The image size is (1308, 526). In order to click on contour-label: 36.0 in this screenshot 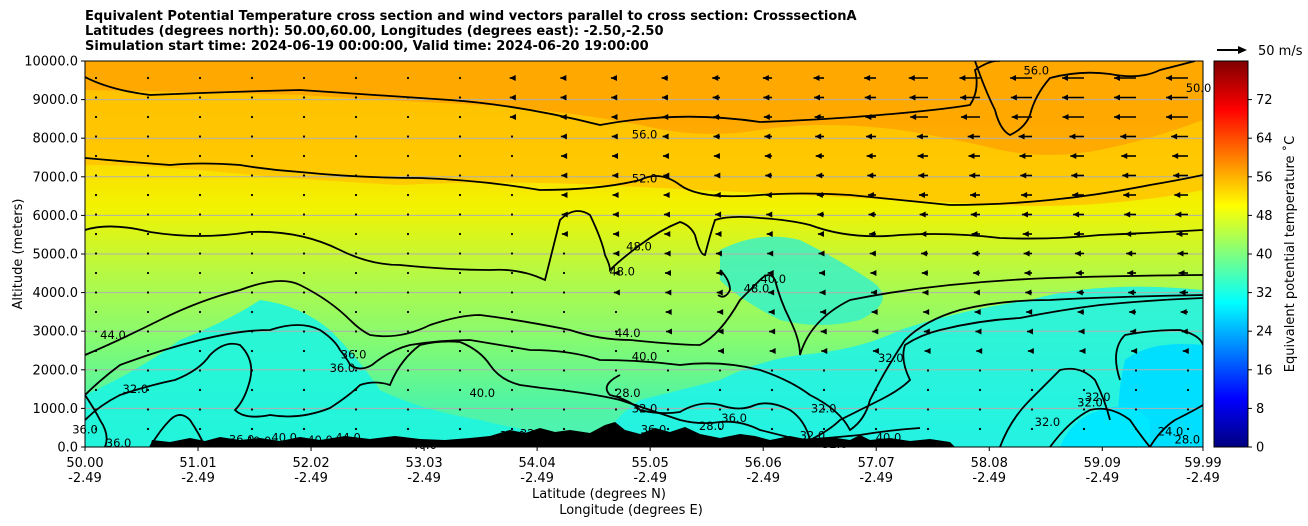, I will do `click(343, 368)`.